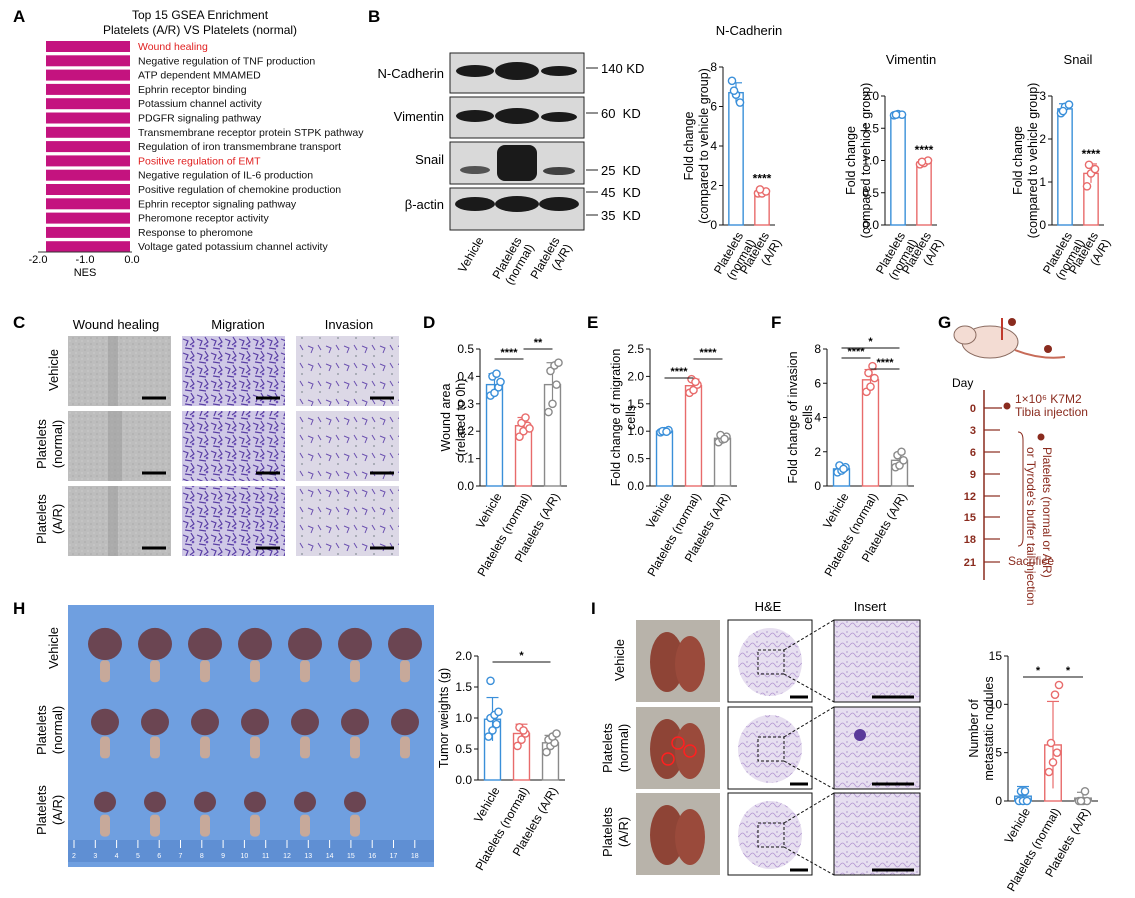  Describe the element at coordinates (771, 835) in the screenshot. I see `insert-box` at that location.